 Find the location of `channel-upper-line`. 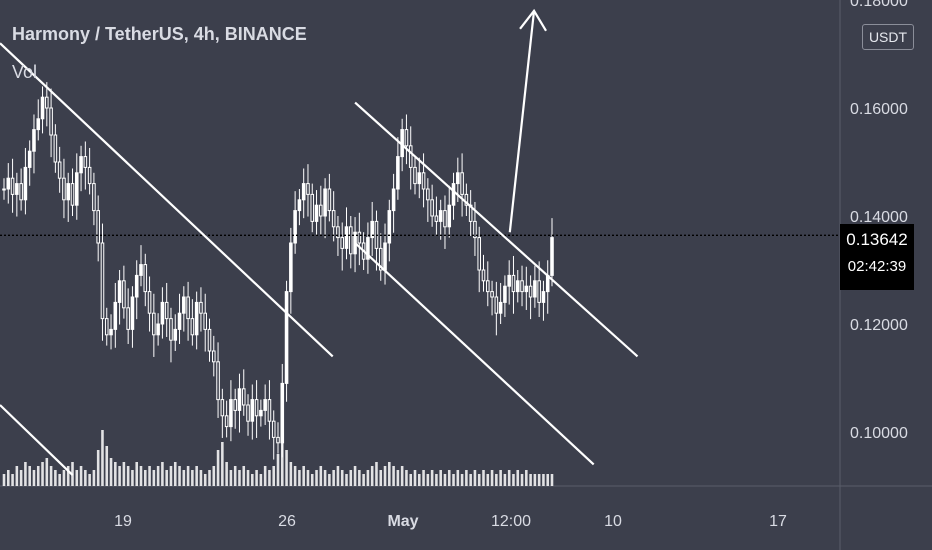

channel-upper-line is located at coordinates (496, 229).